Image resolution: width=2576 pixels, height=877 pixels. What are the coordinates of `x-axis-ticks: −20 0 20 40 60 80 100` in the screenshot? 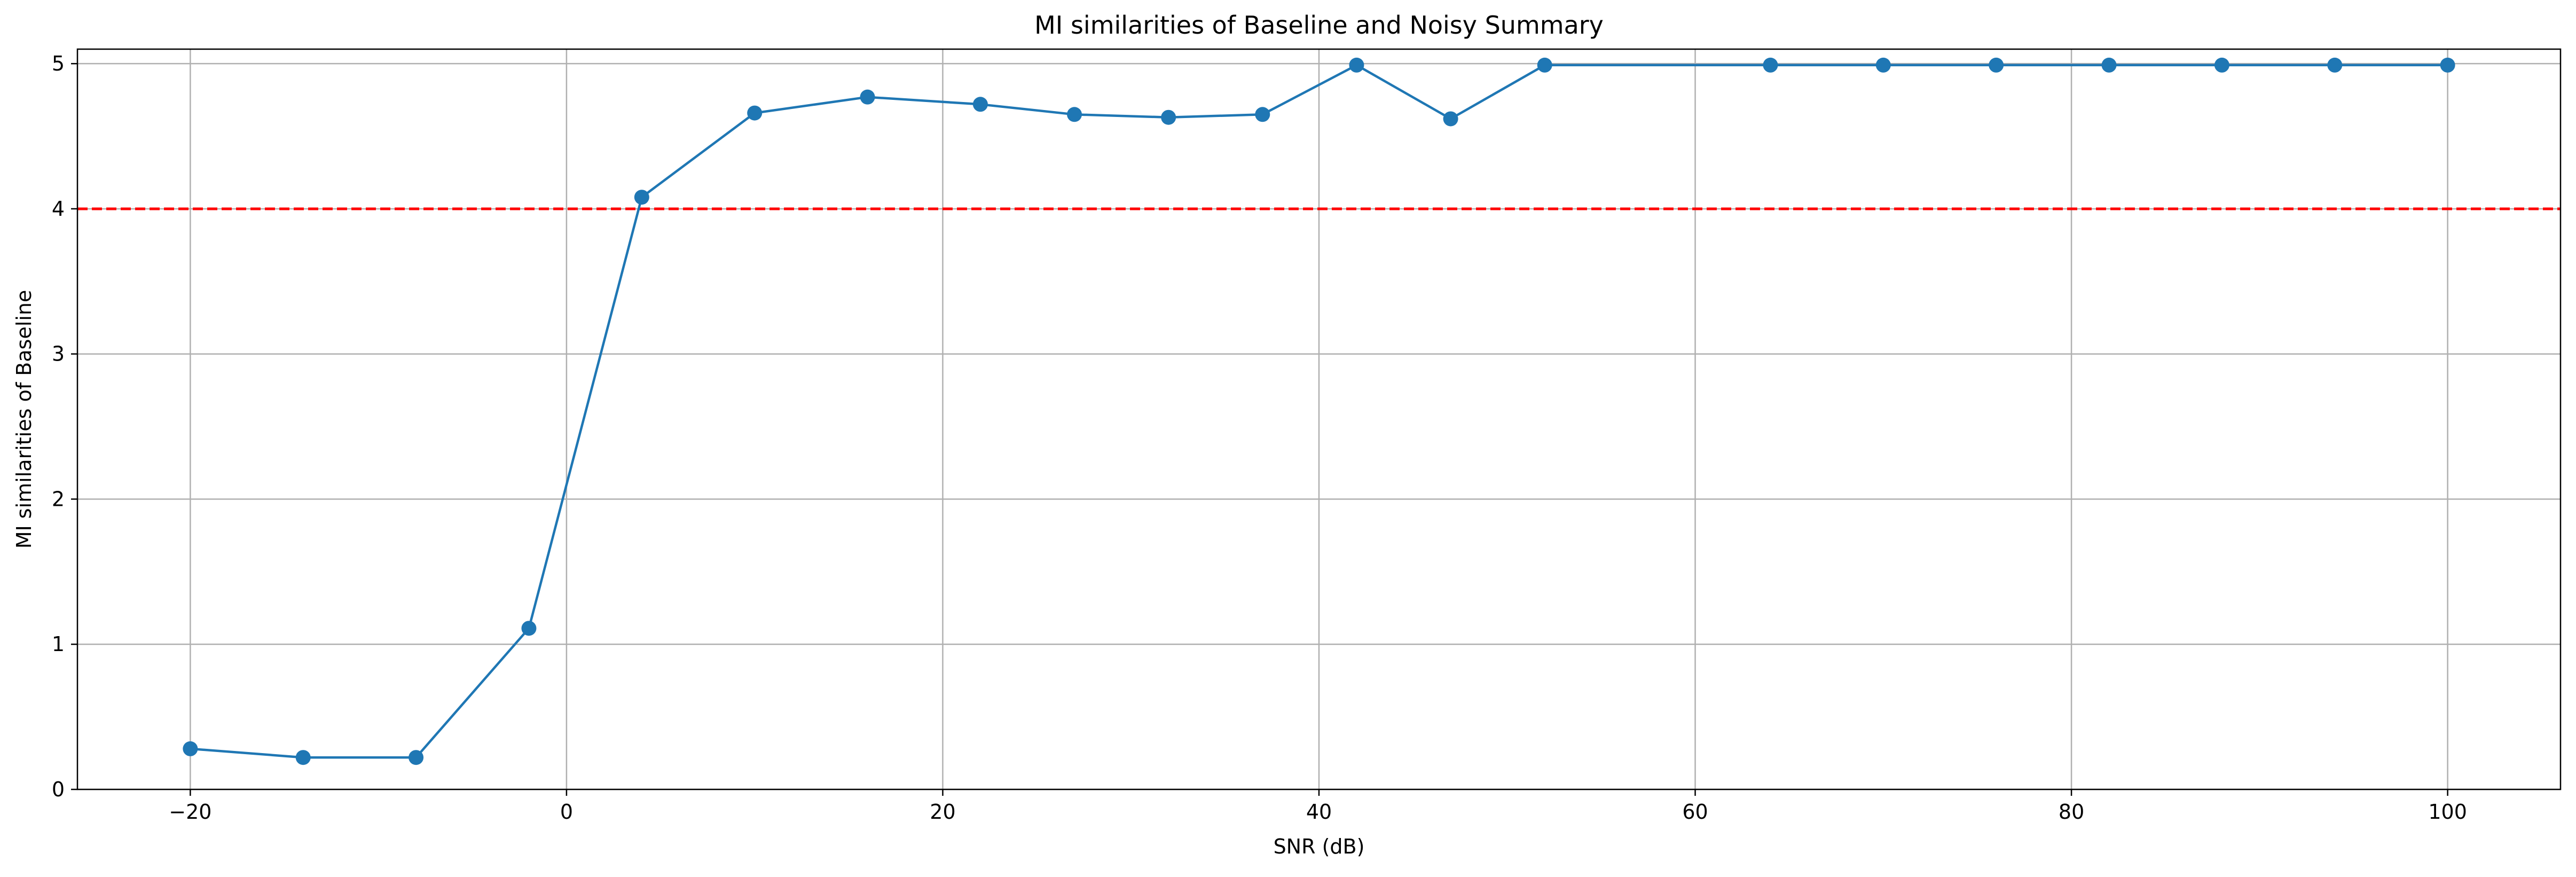 It's located at (1318, 806).